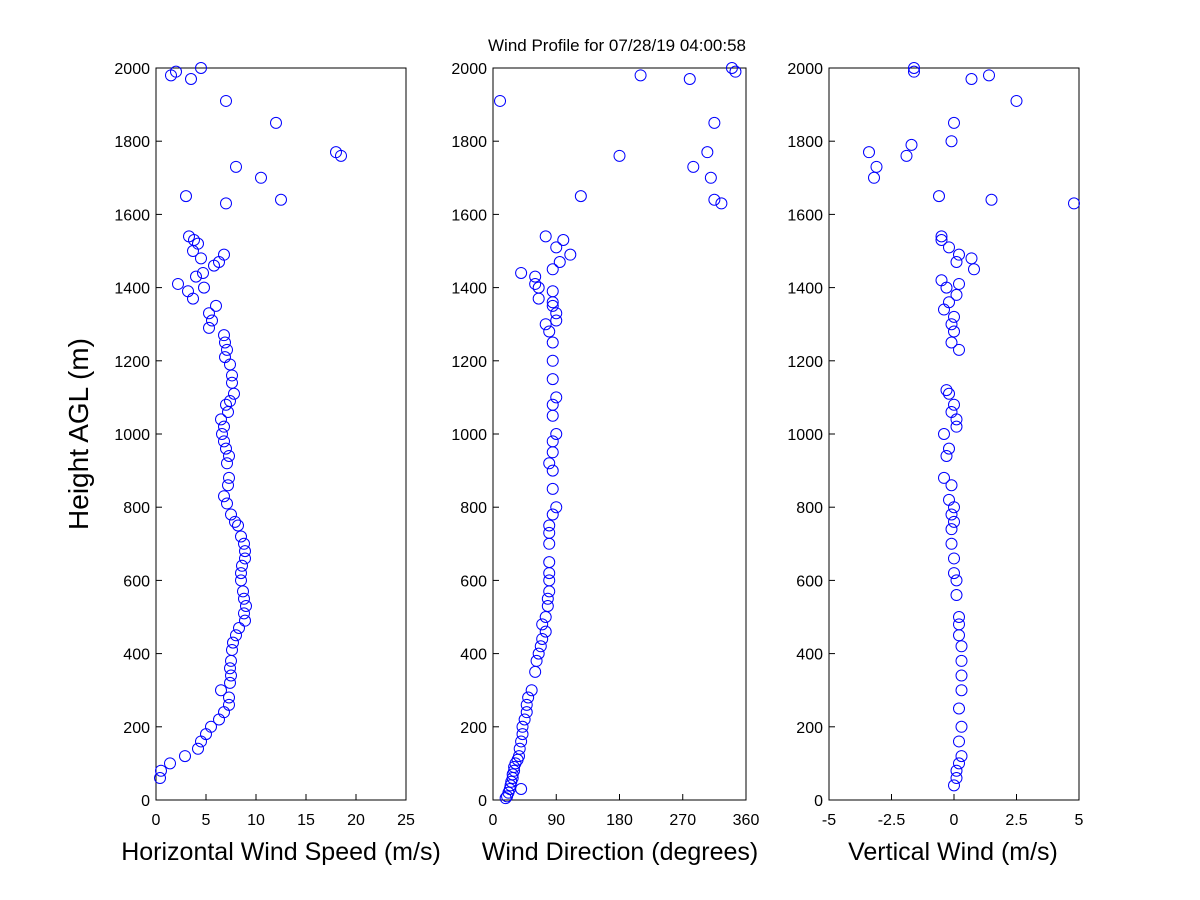  Describe the element at coordinates (805, 215) in the screenshot. I see `y-tick-label: 1600` at that location.